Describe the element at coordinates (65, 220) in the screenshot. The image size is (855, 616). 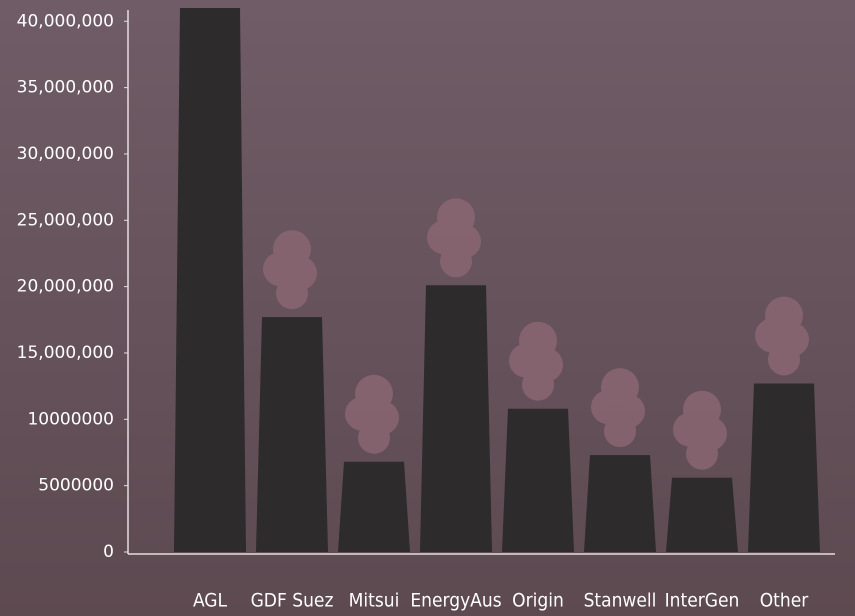
I see `y-tick-label: 25,000,000` at that location.